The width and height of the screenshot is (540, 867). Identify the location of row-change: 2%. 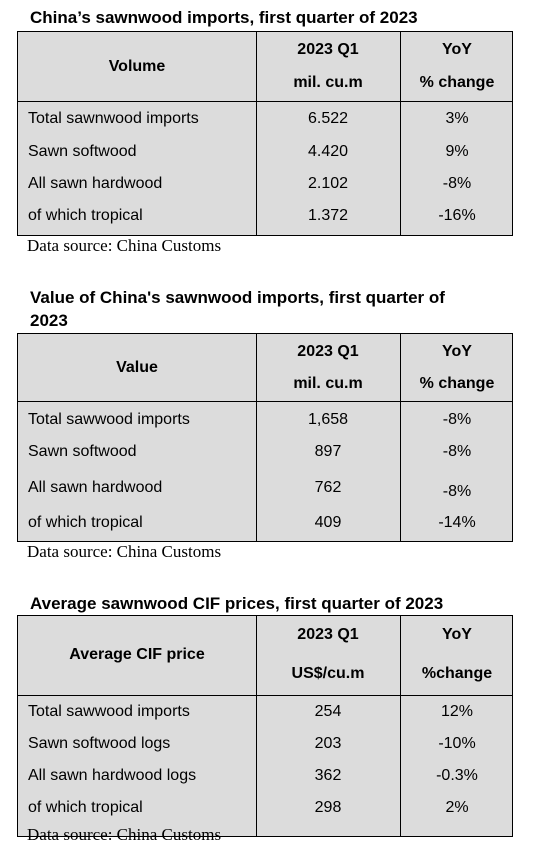
(457, 807).